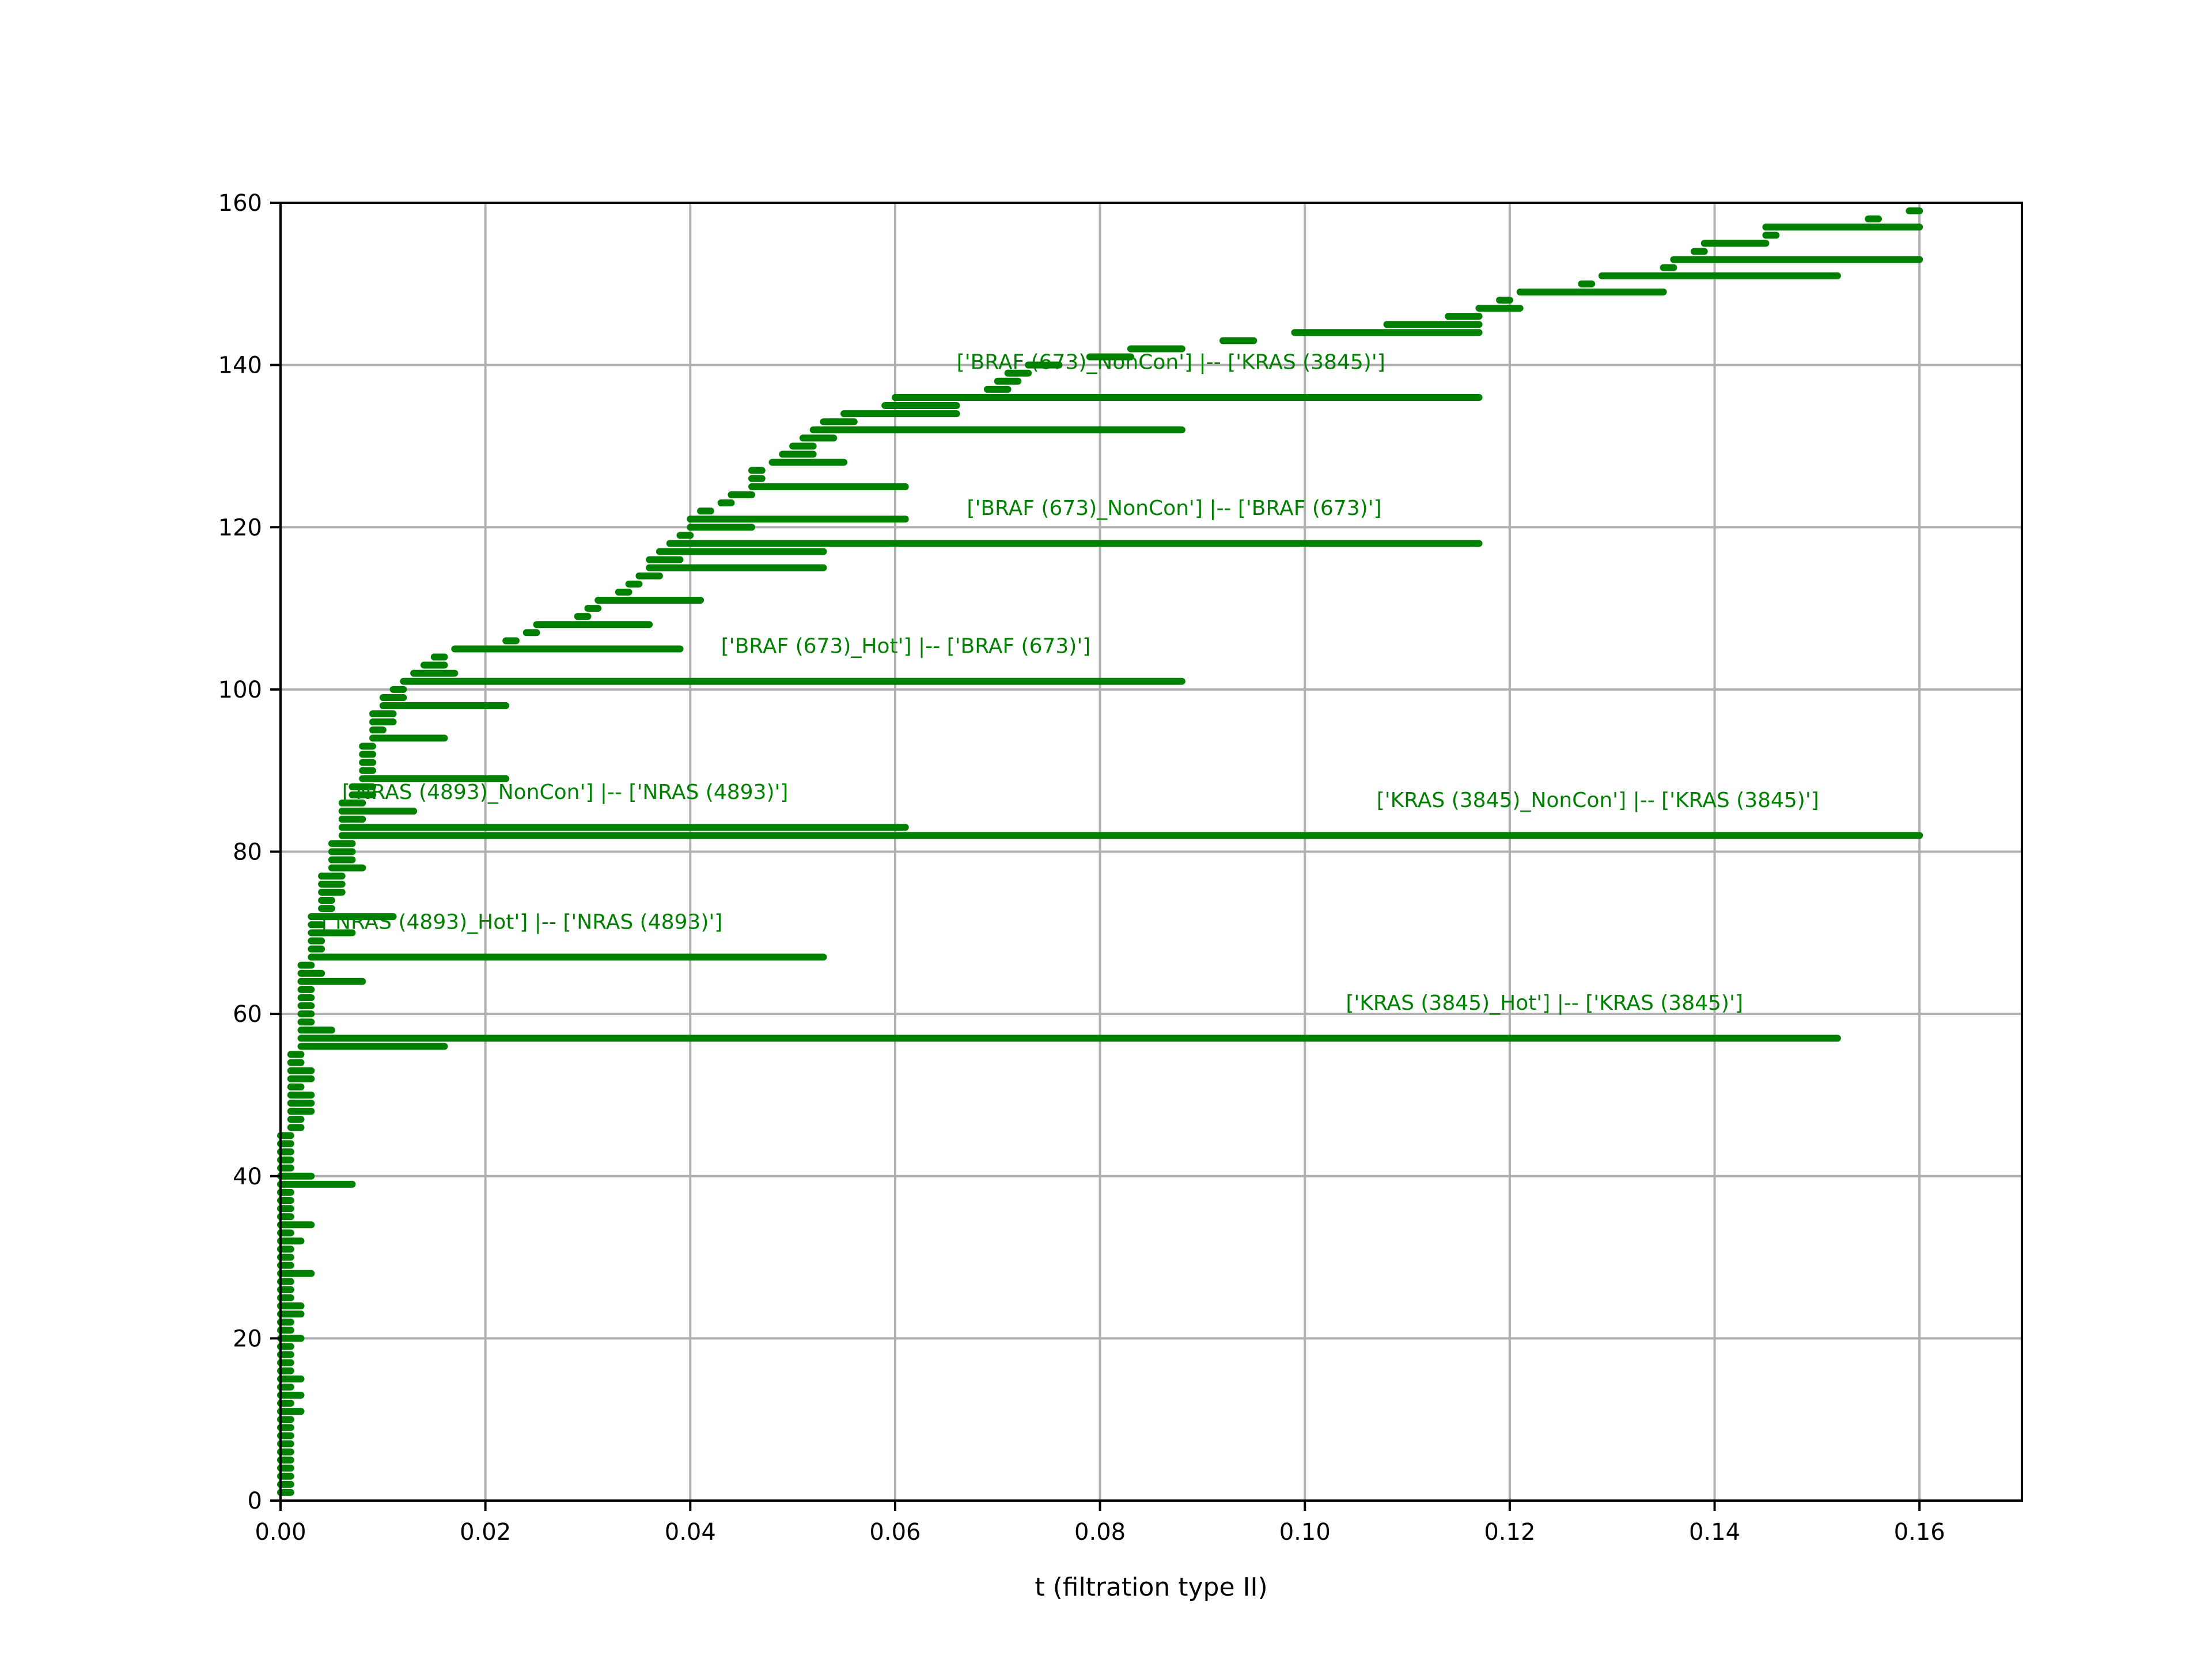  What do you see at coordinates (485, 1532) in the screenshot?
I see `x-tick-label: 0.02` at bounding box center [485, 1532].